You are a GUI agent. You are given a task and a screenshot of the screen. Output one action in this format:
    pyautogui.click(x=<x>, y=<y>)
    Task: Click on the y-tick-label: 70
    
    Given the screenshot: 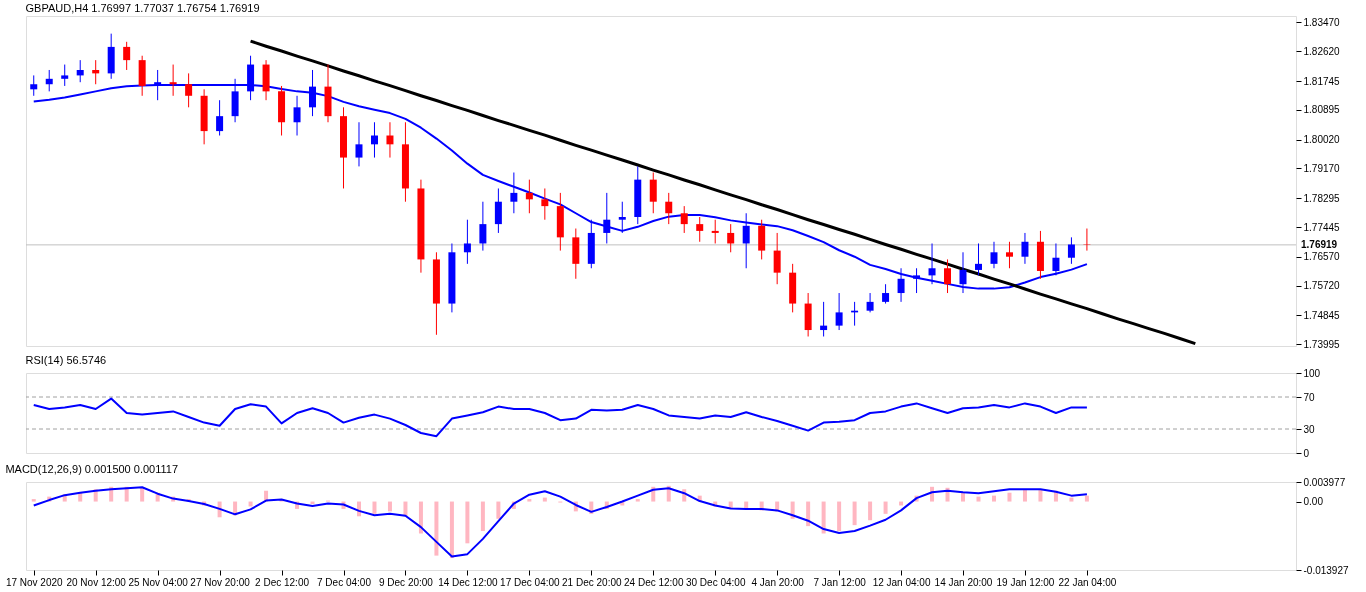 What is the action you would take?
    pyautogui.click(x=1309, y=397)
    